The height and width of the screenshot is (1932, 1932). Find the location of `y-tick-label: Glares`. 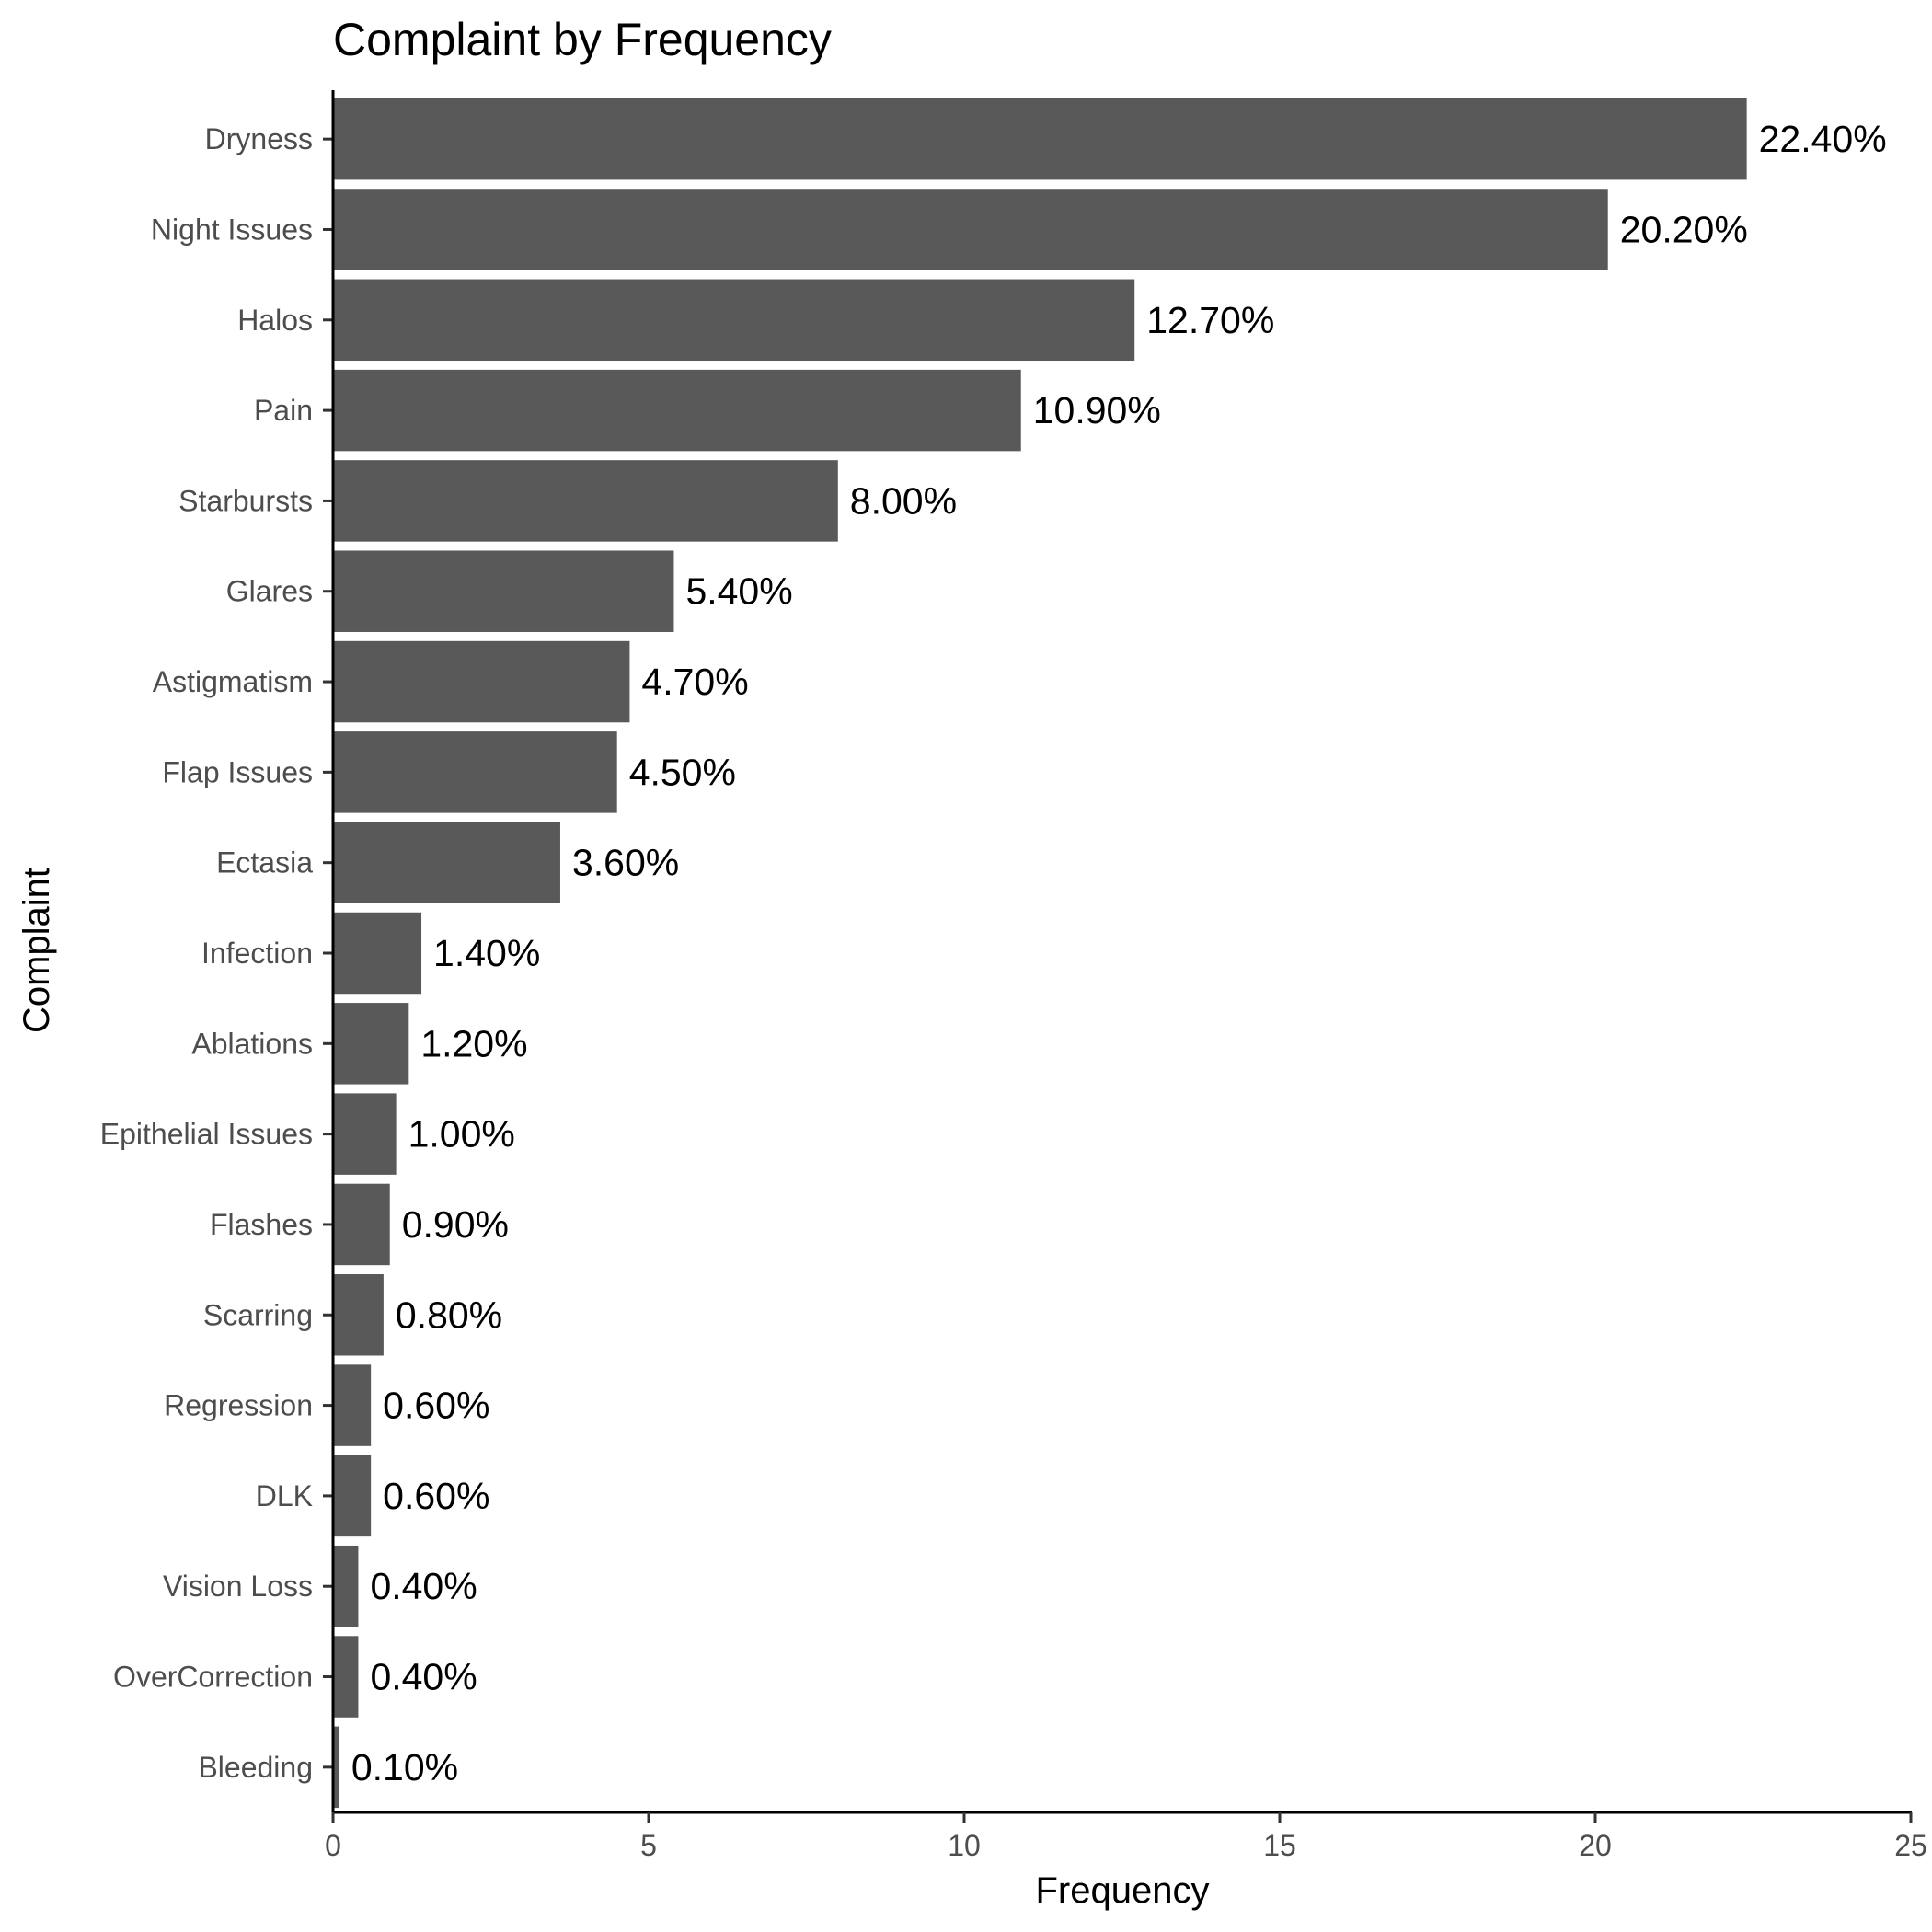

y-tick-label: Glares is located at coordinates (269, 591).